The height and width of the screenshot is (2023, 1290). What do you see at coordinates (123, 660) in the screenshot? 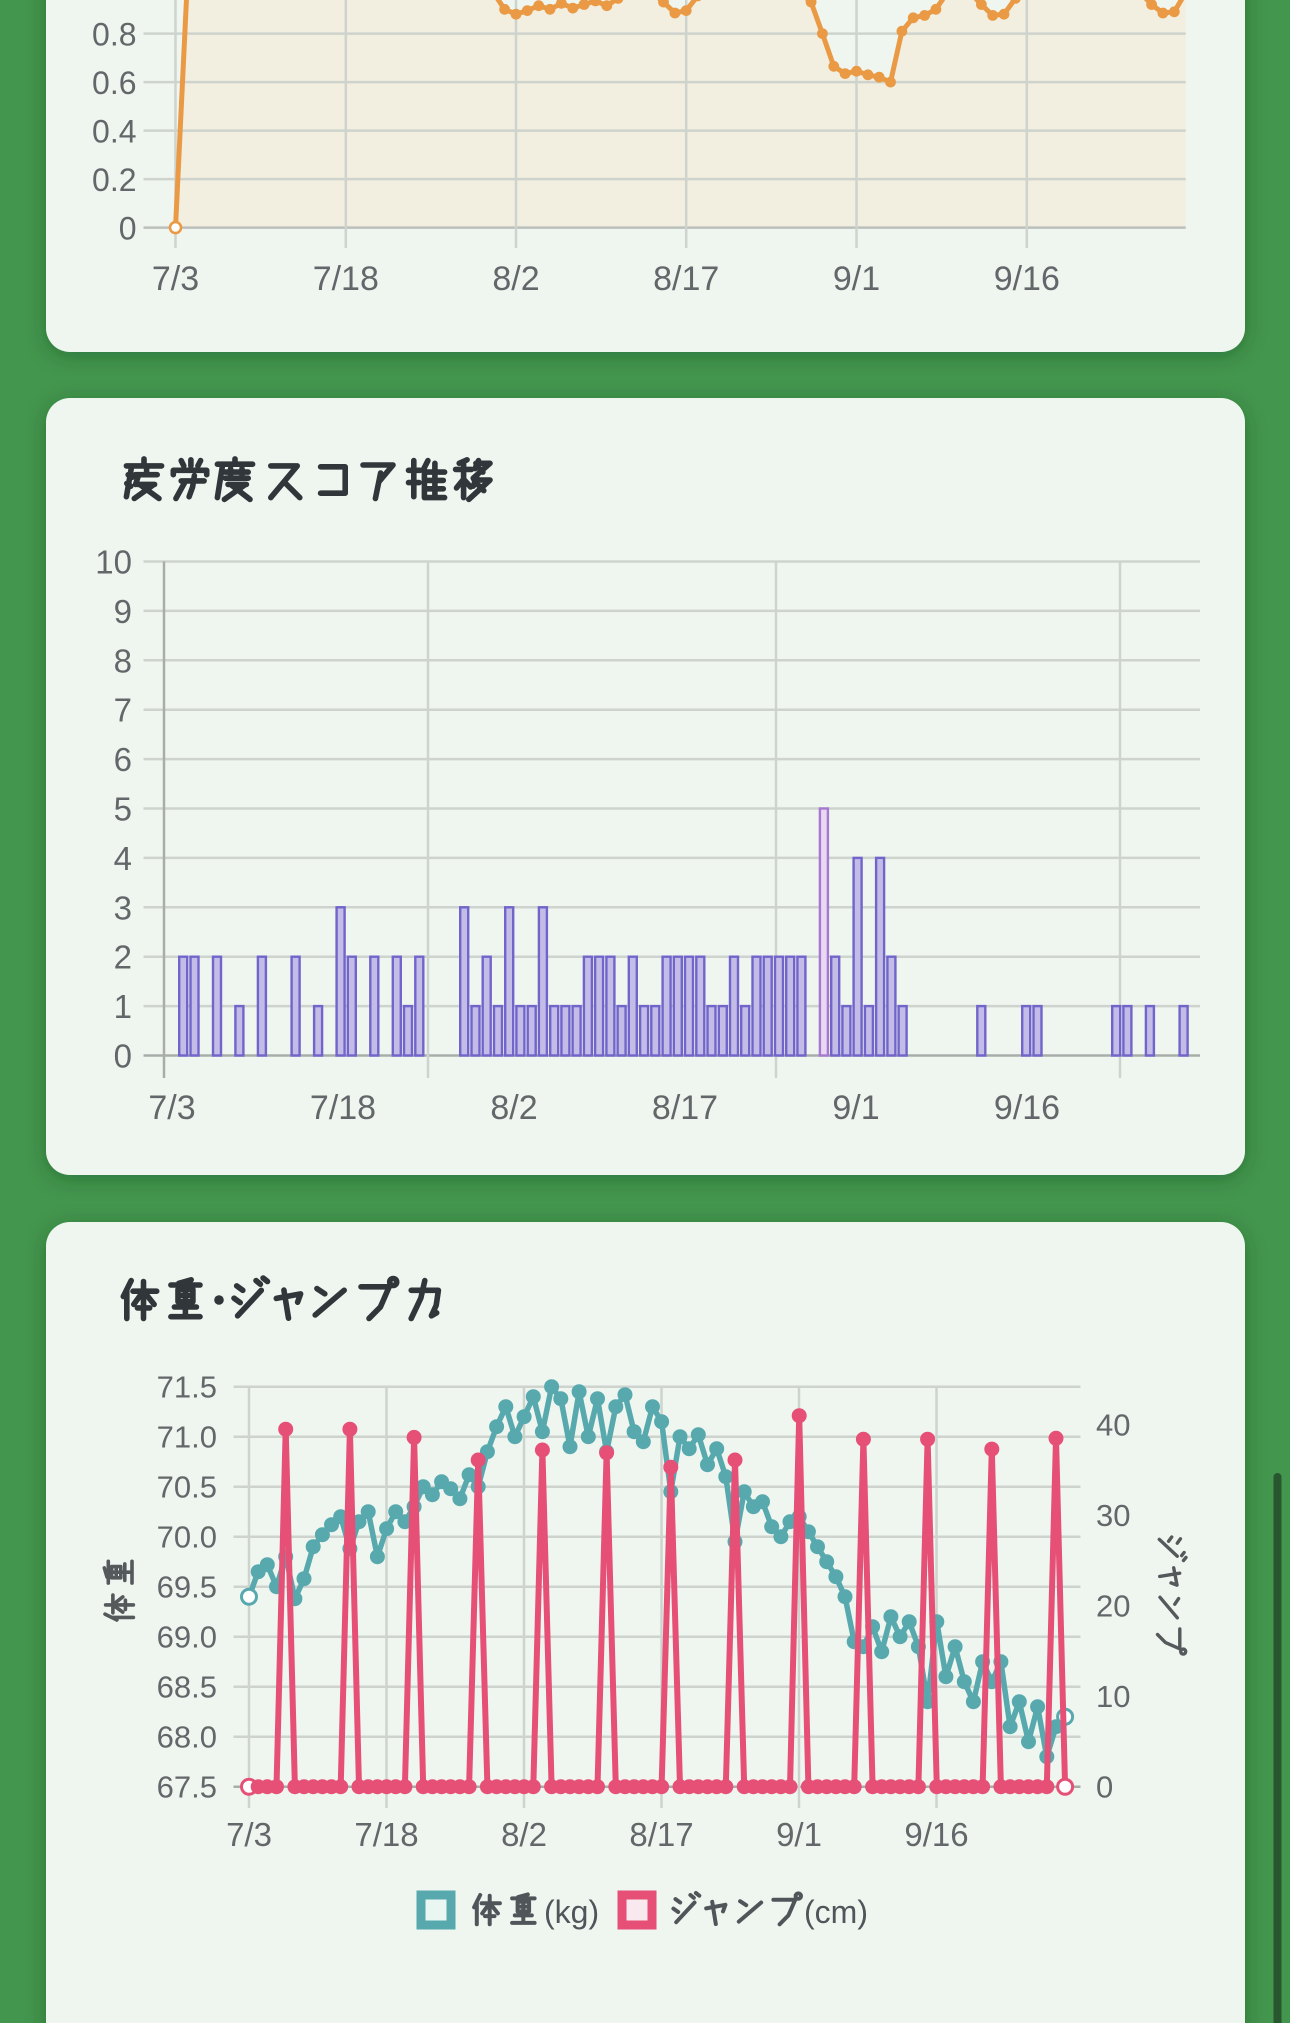
I see `svg-text: 8` at bounding box center [123, 660].